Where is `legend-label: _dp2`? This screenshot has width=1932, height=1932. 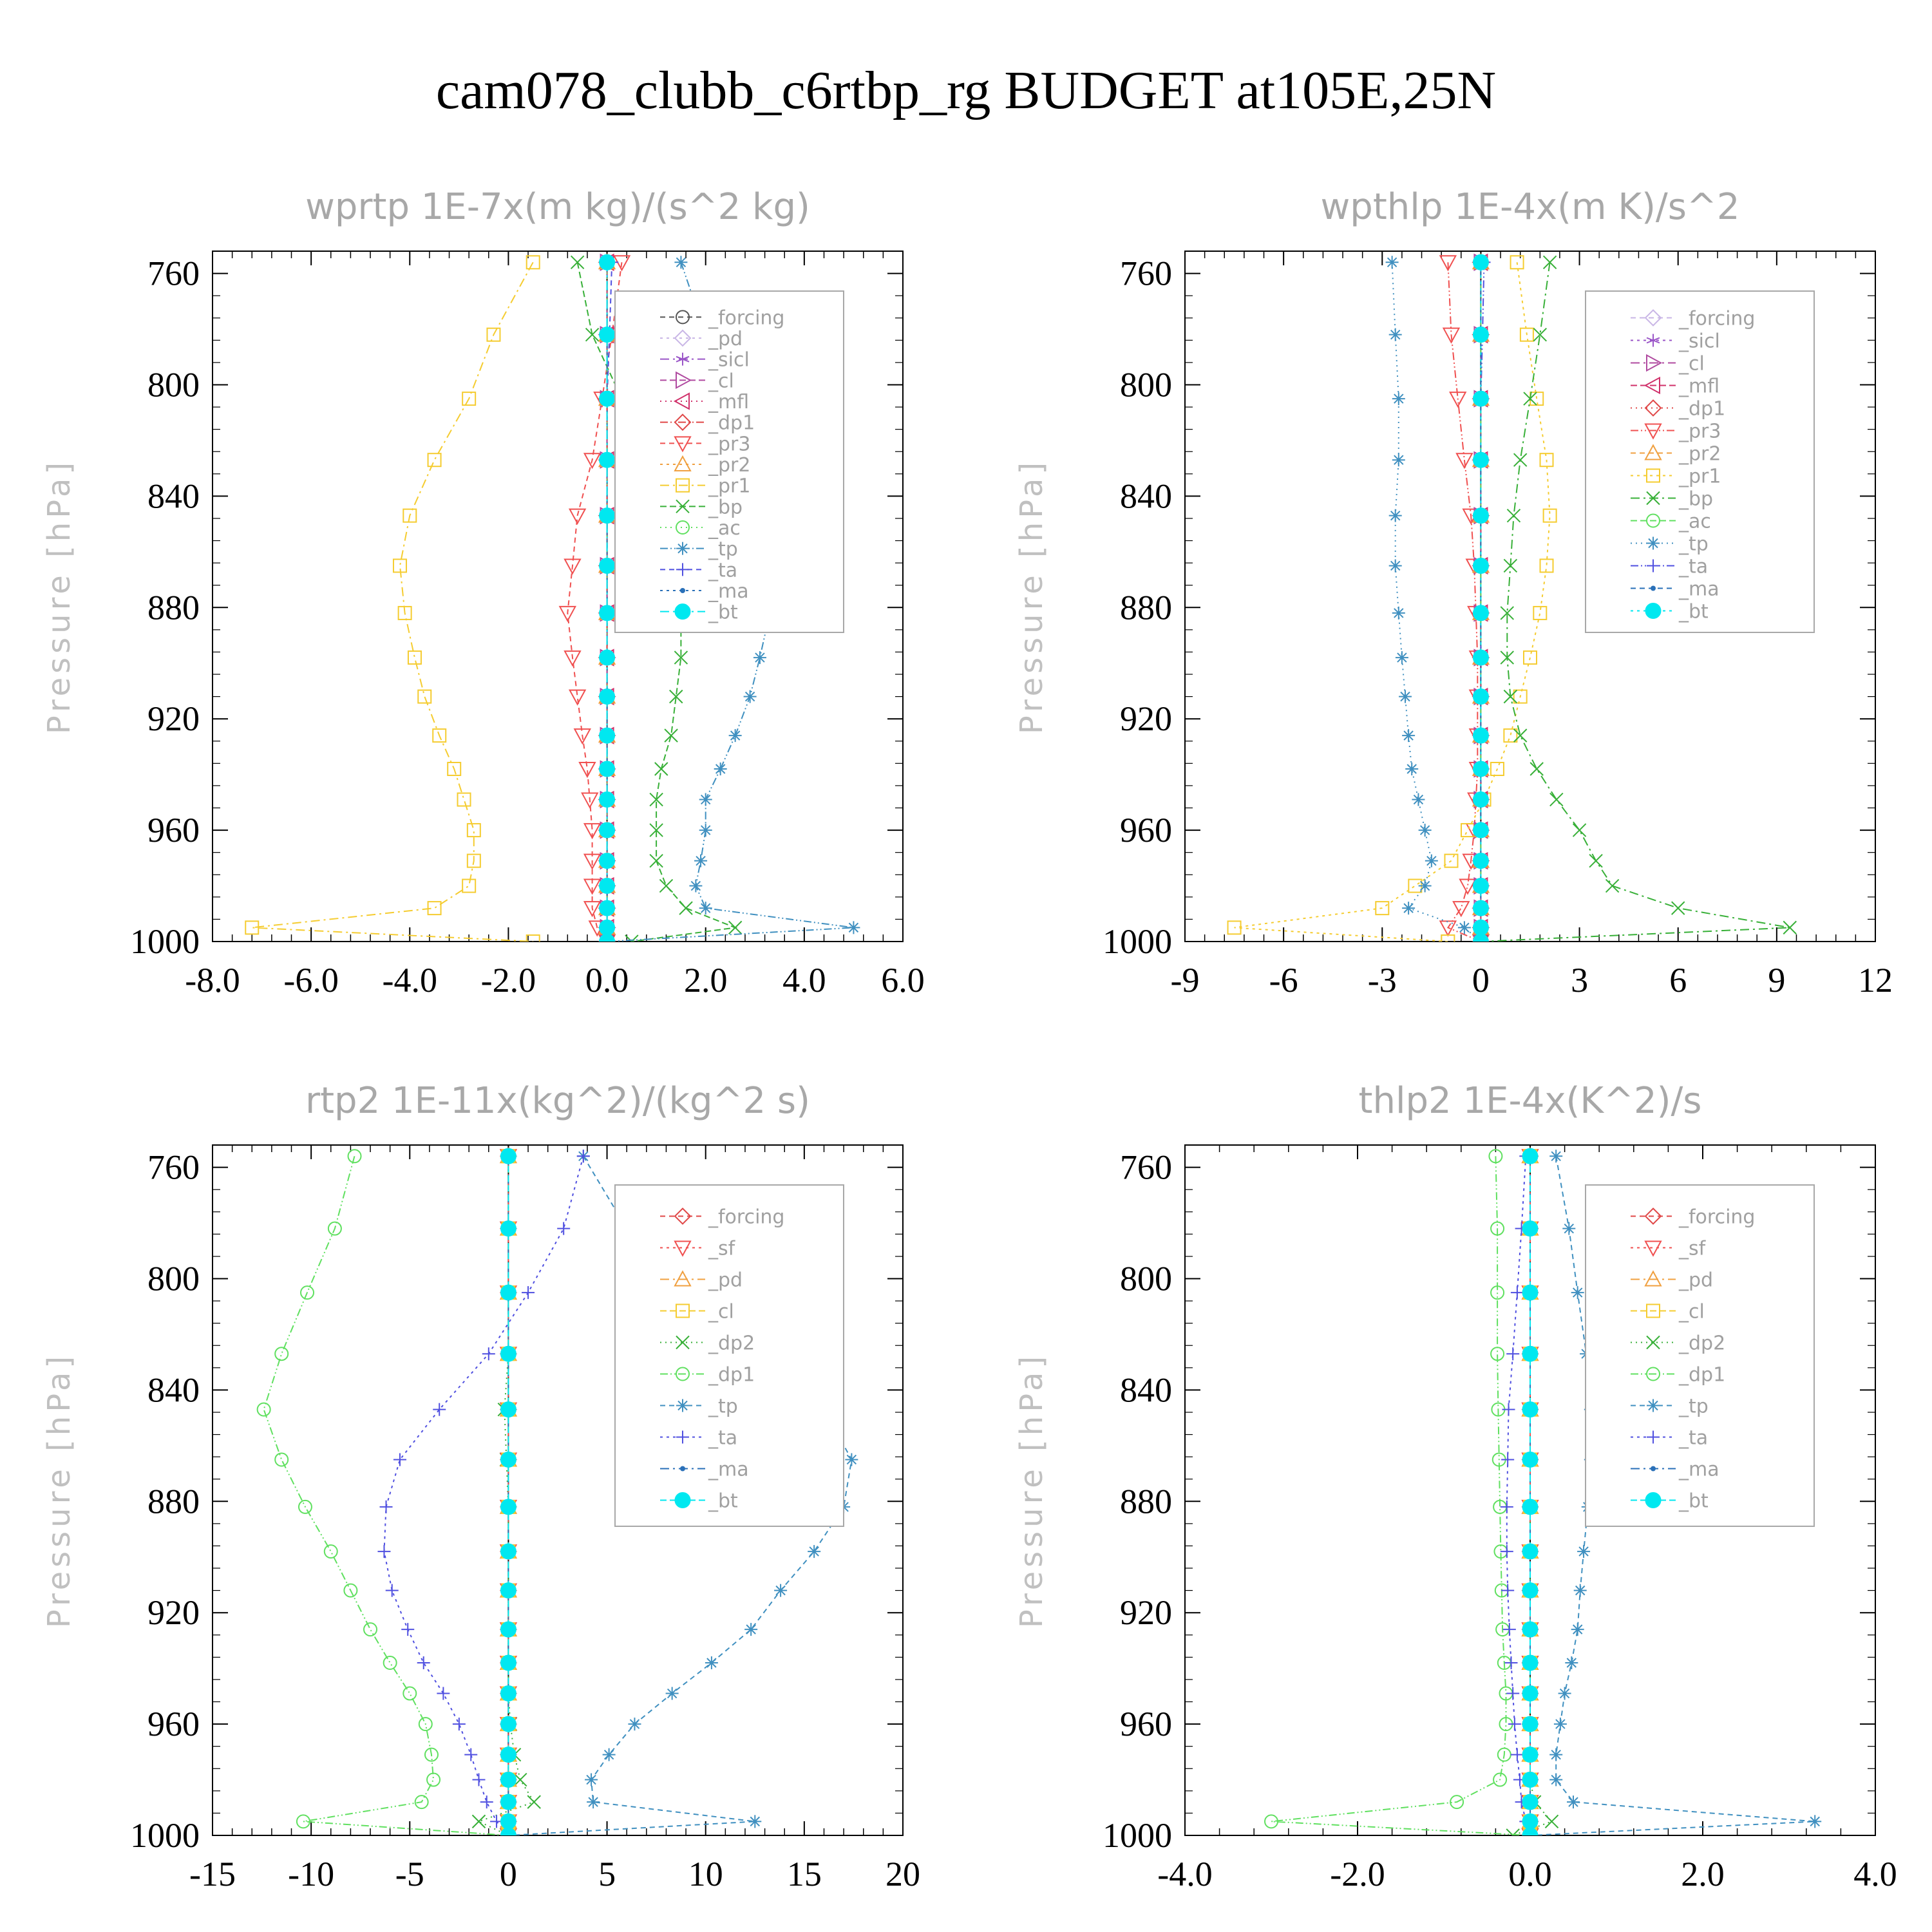
legend-label: _dp2 is located at coordinates (731, 1343).